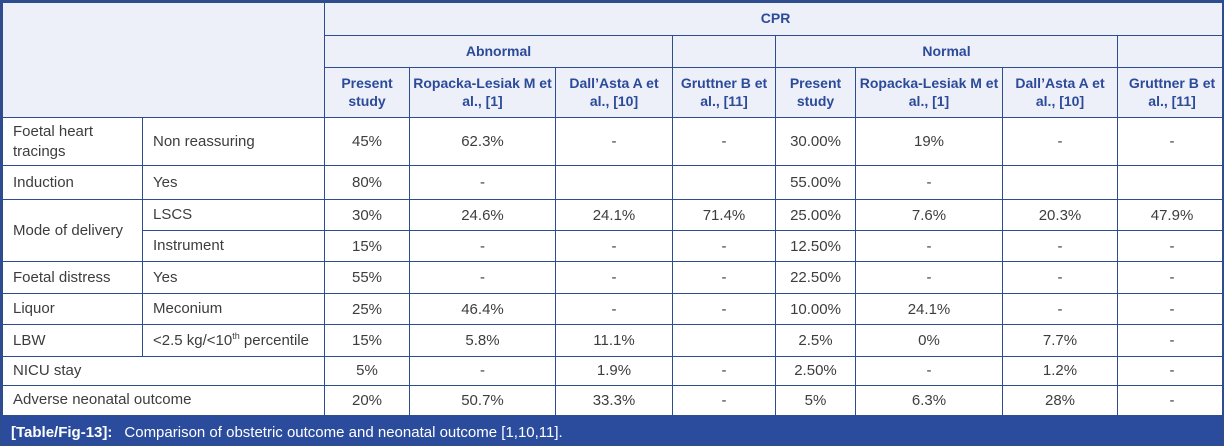 This screenshot has width=1224, height=446. Describe the element at coordinates (236, 335) in the screenshot. I see `lbw-sub-superscript: th` at that location.